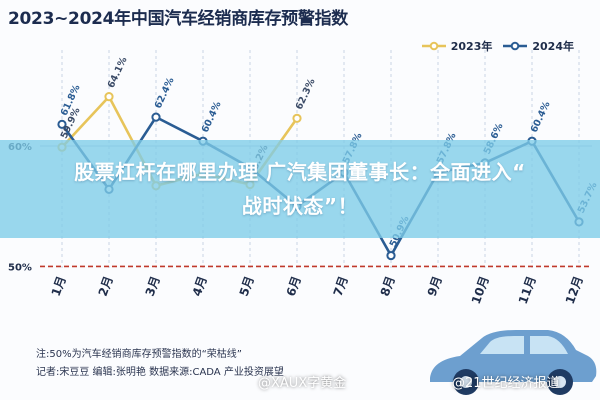 The width and height of the screenshot is (600, 400). What do you see at coordinates (247, 286) in the screenshot?
I see `x-tick-label: 5月` at bounding box center [247, 286].